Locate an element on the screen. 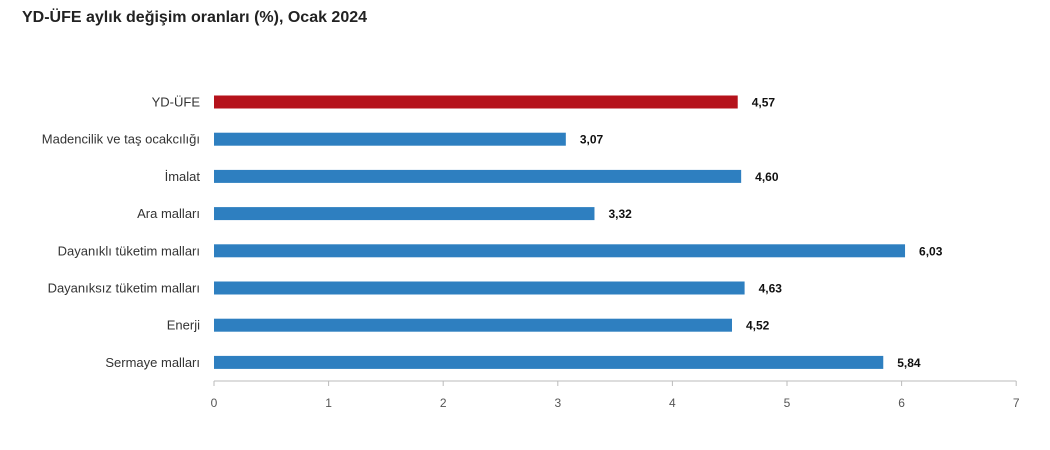 The height and width of the screenshot is (450, 1050). x-tick-label-3: 3 is located at coordinates (557, 403).